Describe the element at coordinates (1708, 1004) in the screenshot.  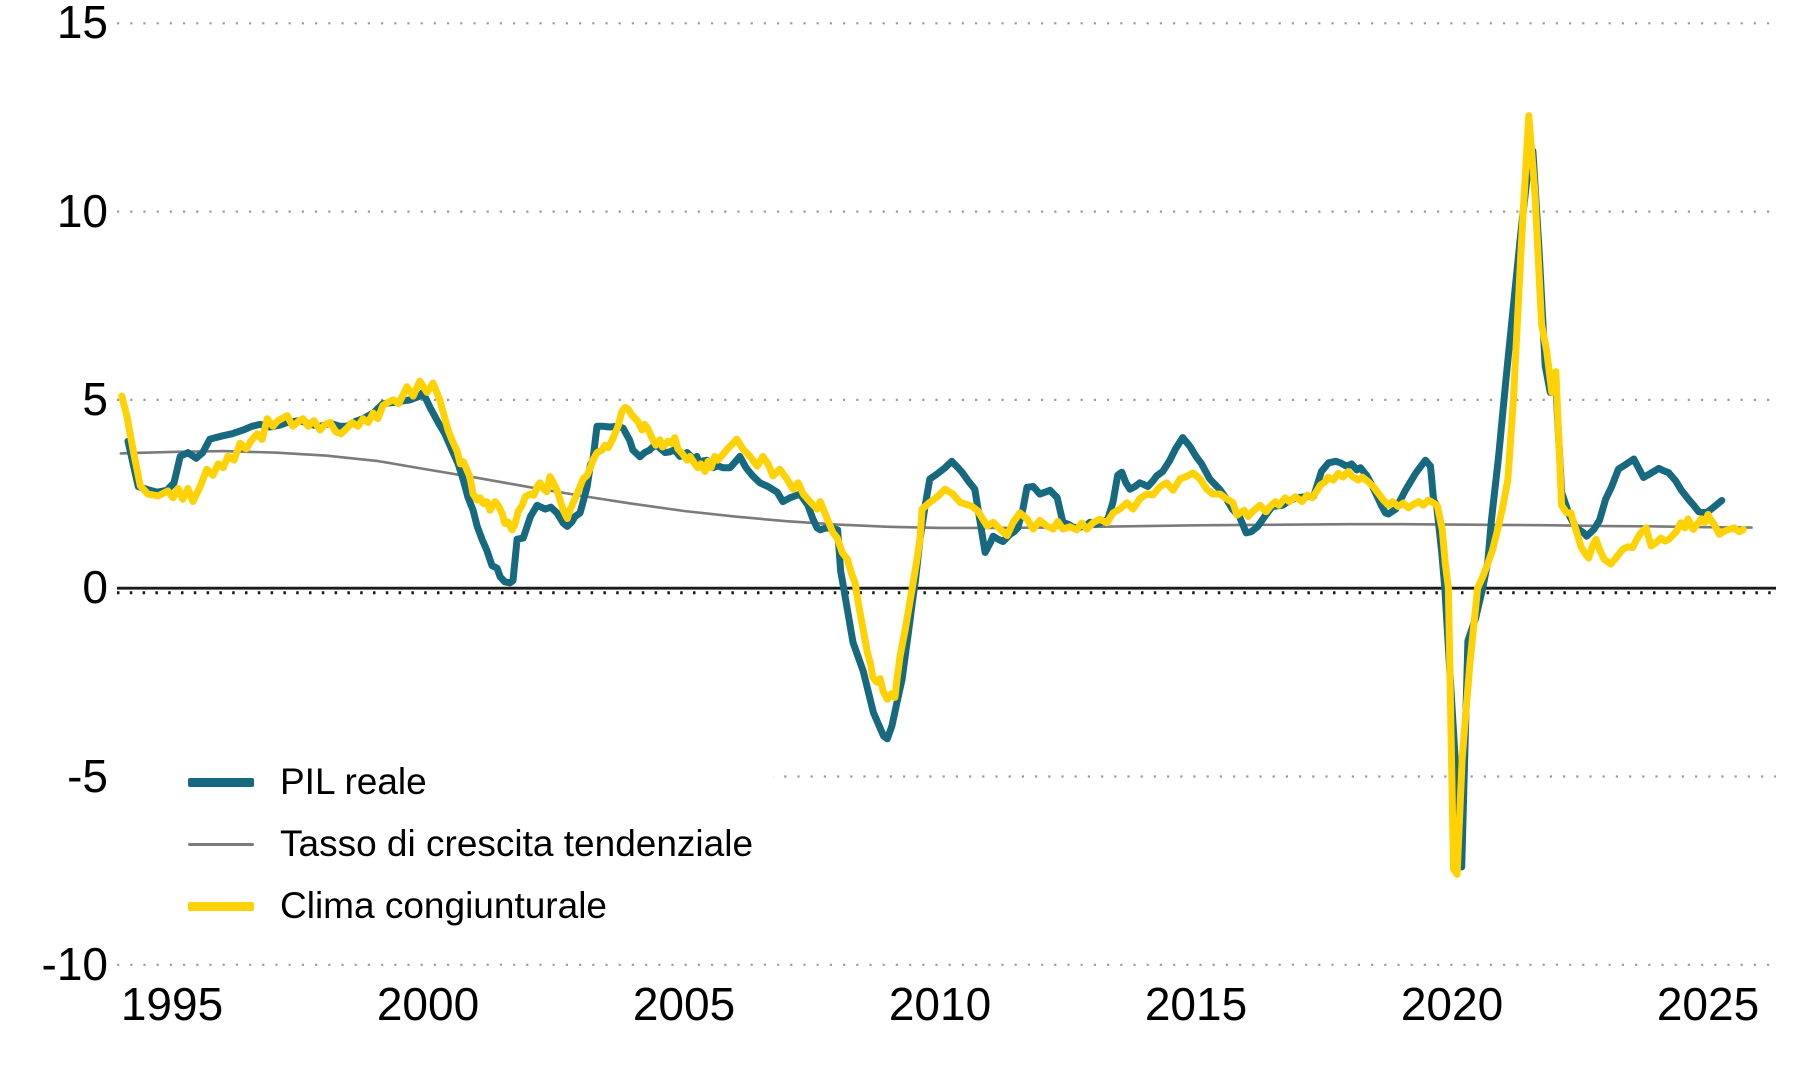
I see `x-tick-label: 2025` at that location.